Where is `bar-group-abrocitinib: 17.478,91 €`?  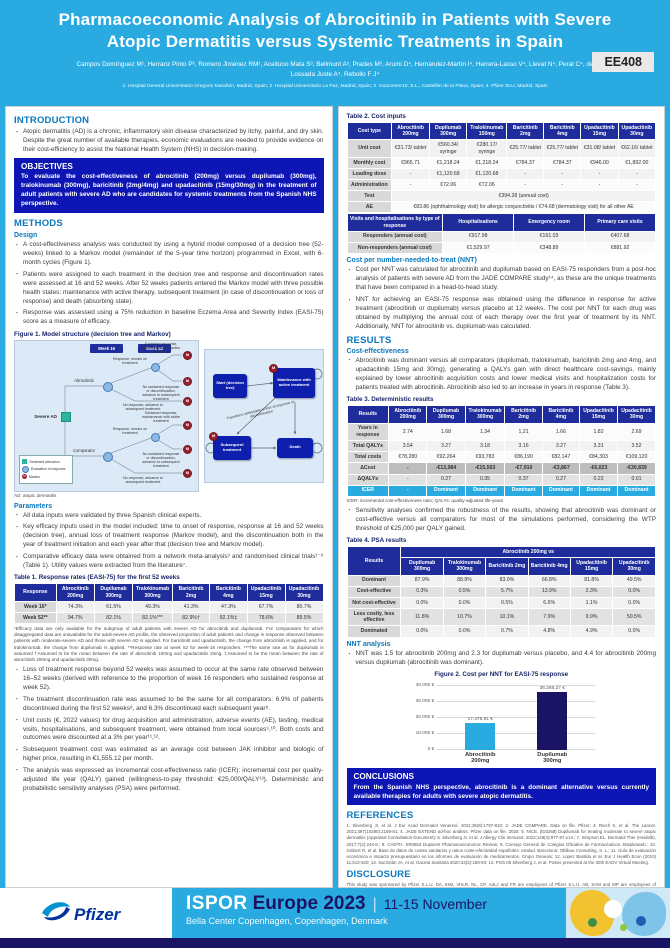 bar-group-abrocitinib: 17.478,91 € is located at coordinates (480, 718).